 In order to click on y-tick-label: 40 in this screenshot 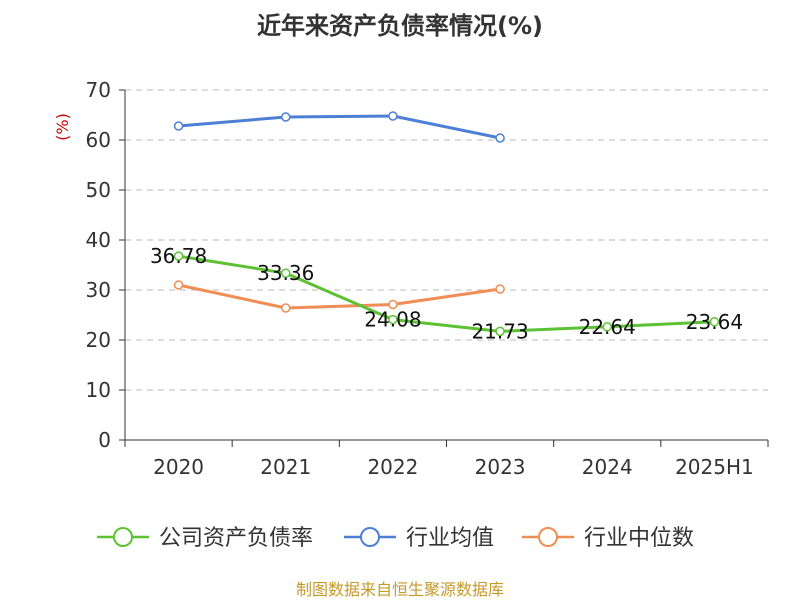, I will do `click(98, 240)`.